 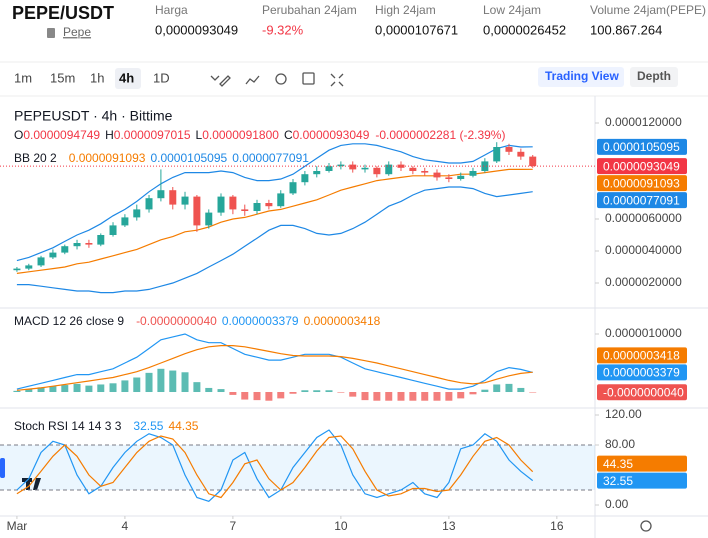 What do you see at coordinates (51, 33) in the screenshot?
I see `coin-icon` at bounding box center [51, 33].